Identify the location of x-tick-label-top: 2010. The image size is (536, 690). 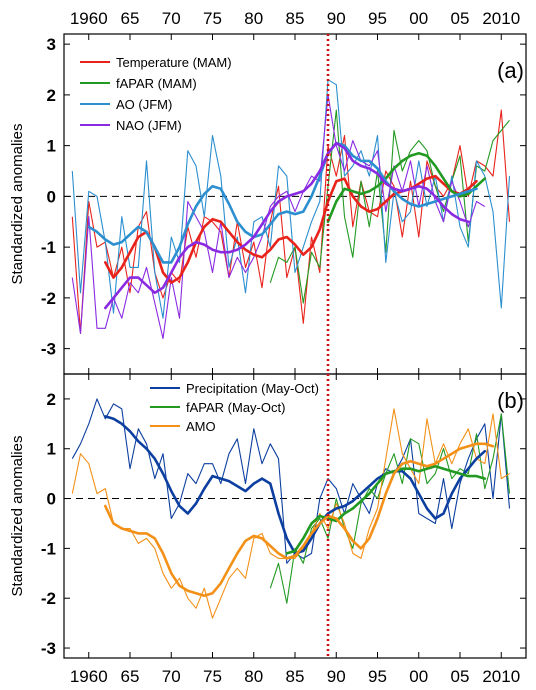
(501, 18).